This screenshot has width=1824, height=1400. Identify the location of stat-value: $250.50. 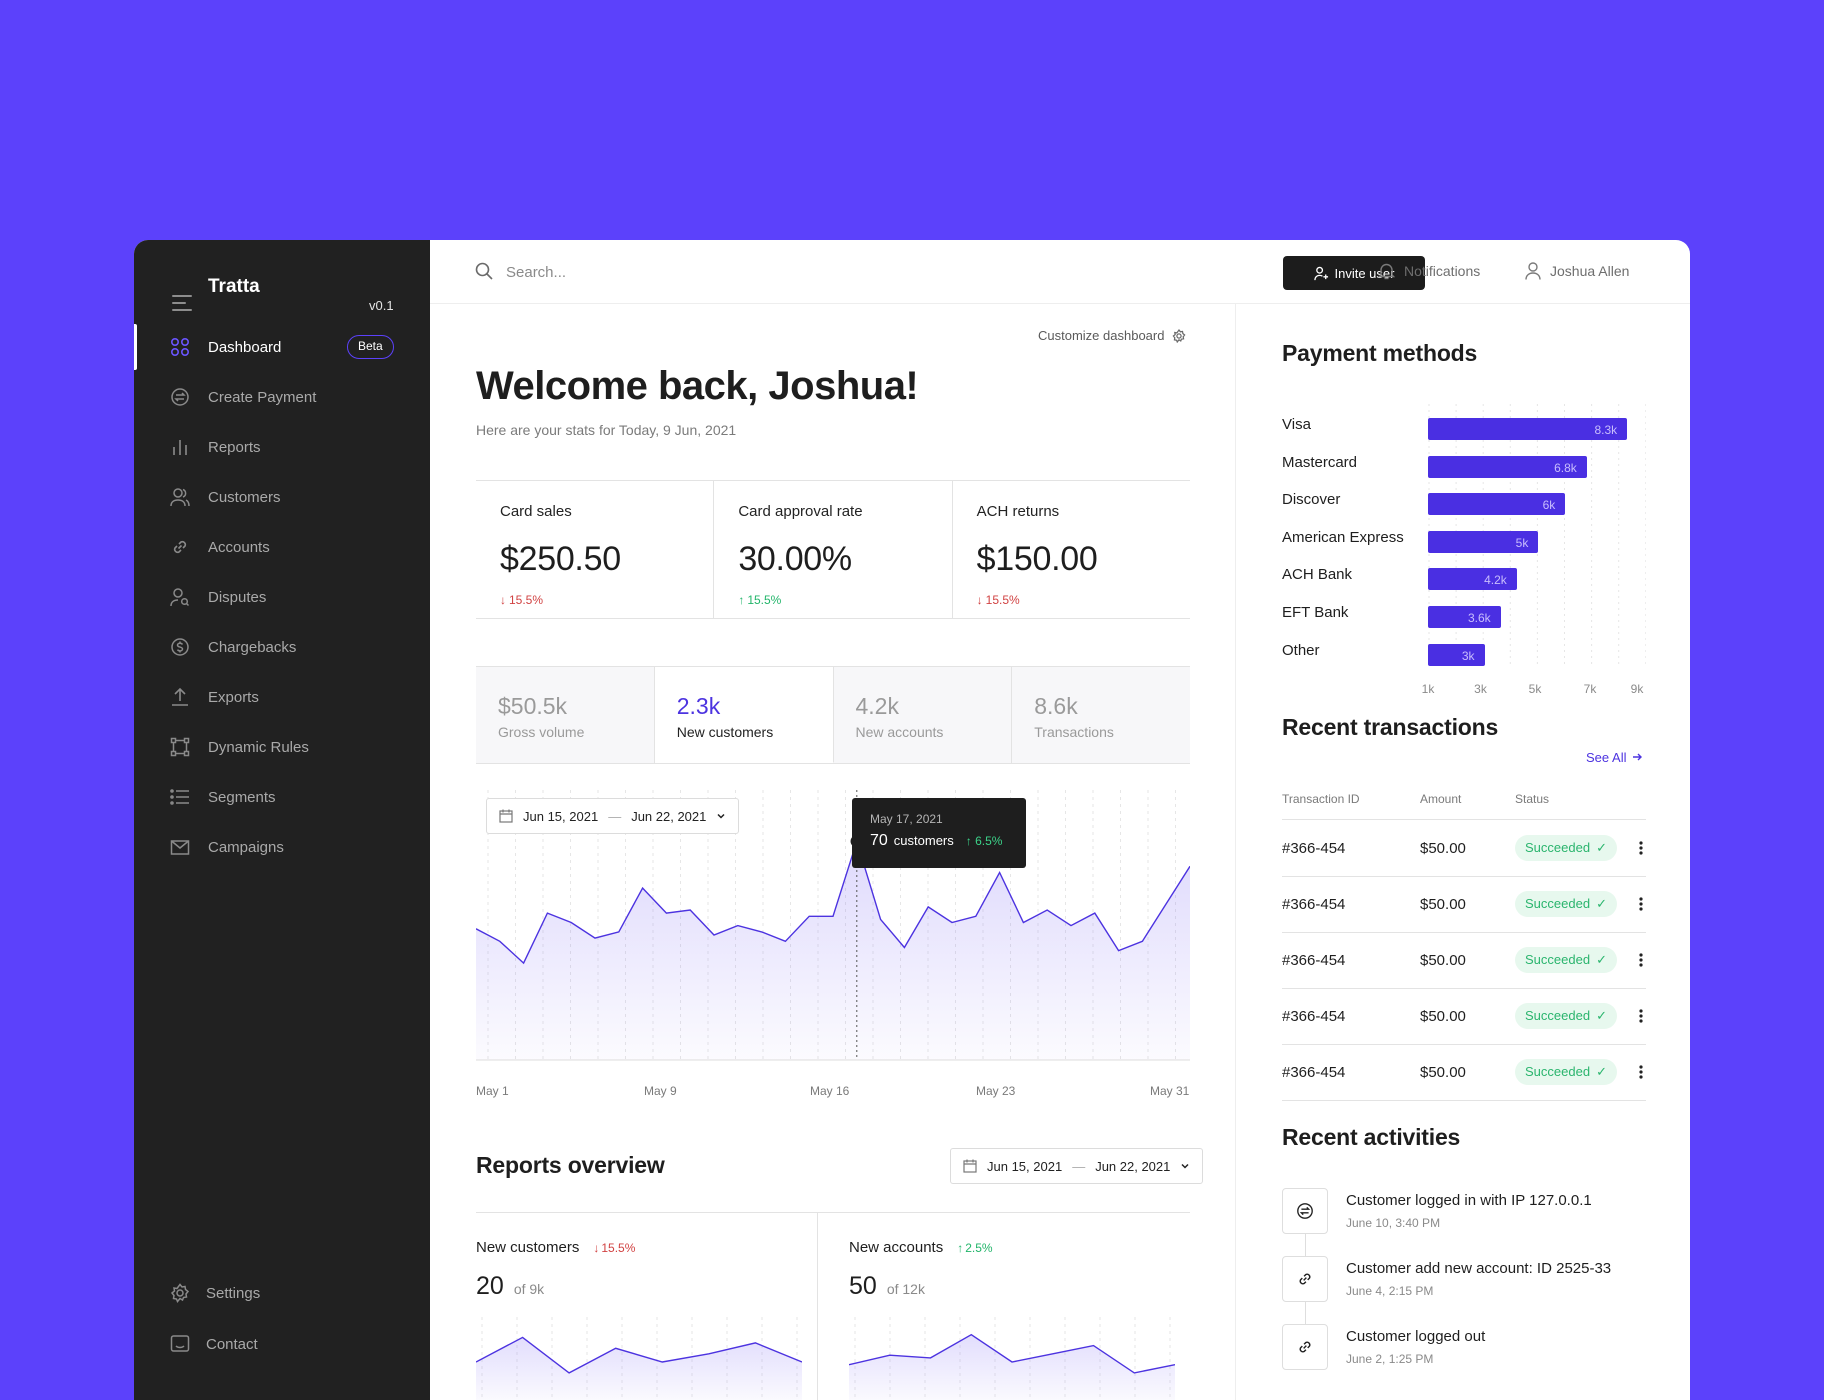
(560, 559).